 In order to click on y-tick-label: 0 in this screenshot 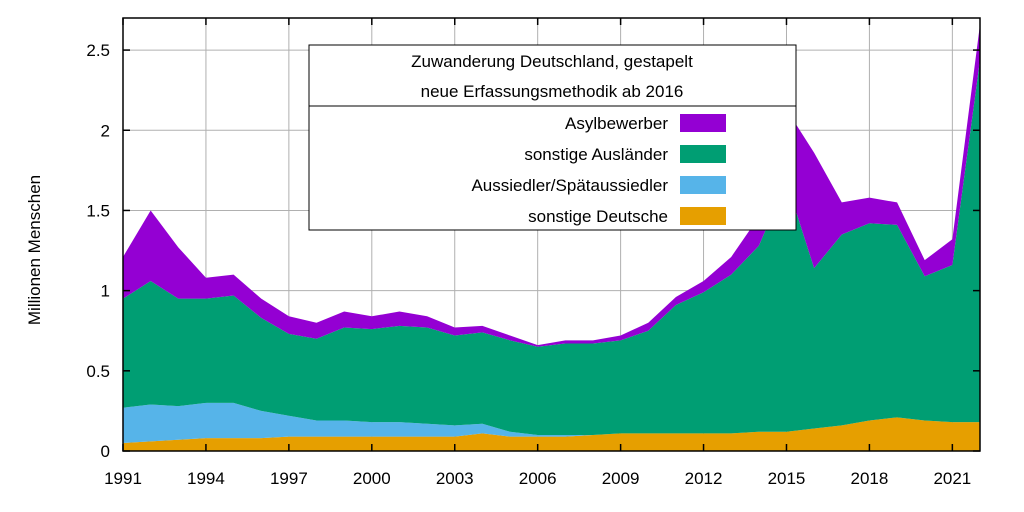, I will do `click(105, 451)`.